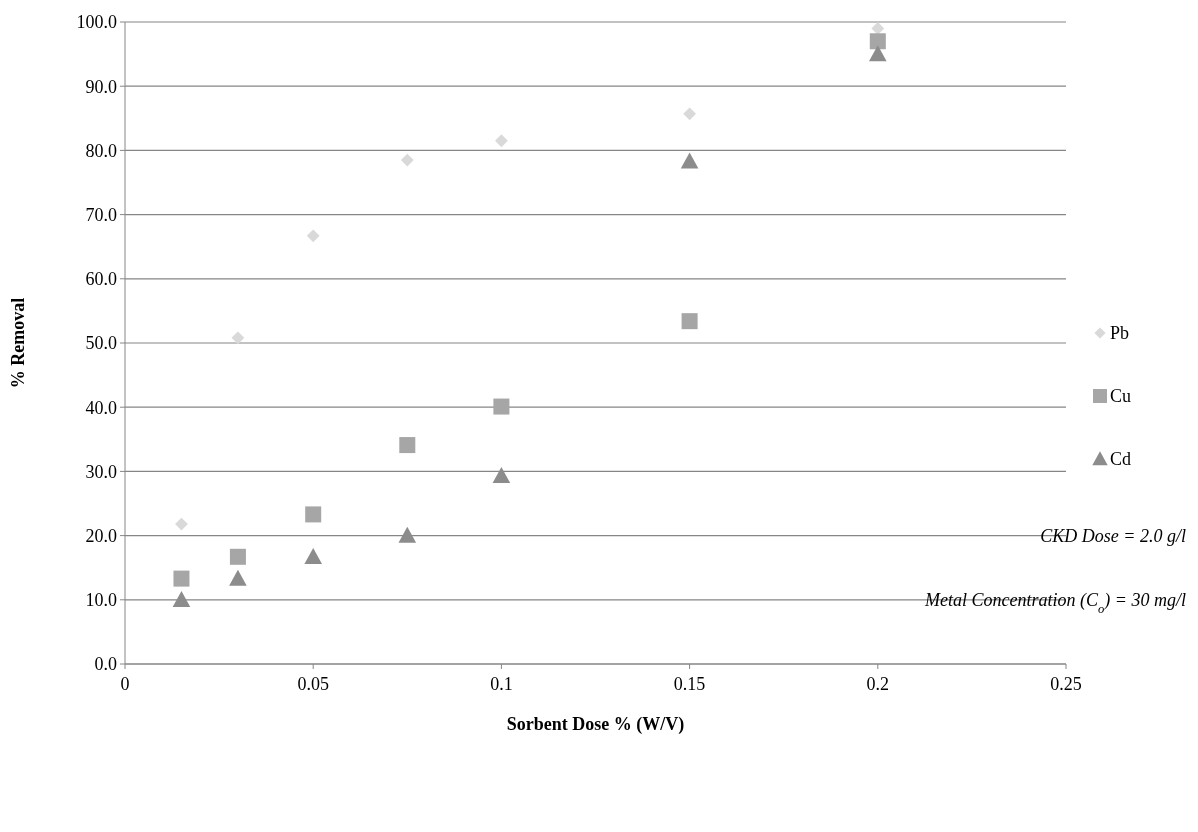 The image size is (1198, 832). What do you see at coordinates (96, 22) in the screenshot?
I see `y-tick-label: 100.0` at bounding box center [96, 22].